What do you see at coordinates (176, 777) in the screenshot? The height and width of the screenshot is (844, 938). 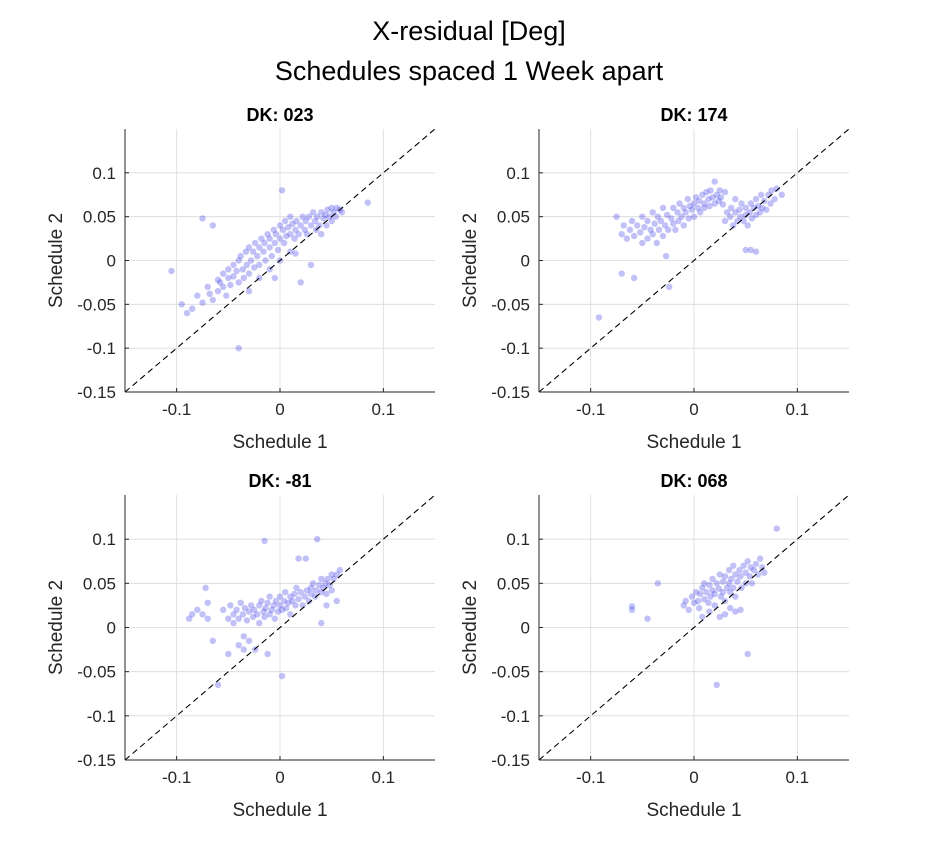 I see `x-tick-label: -0.1` at bounding box center [176, 777].